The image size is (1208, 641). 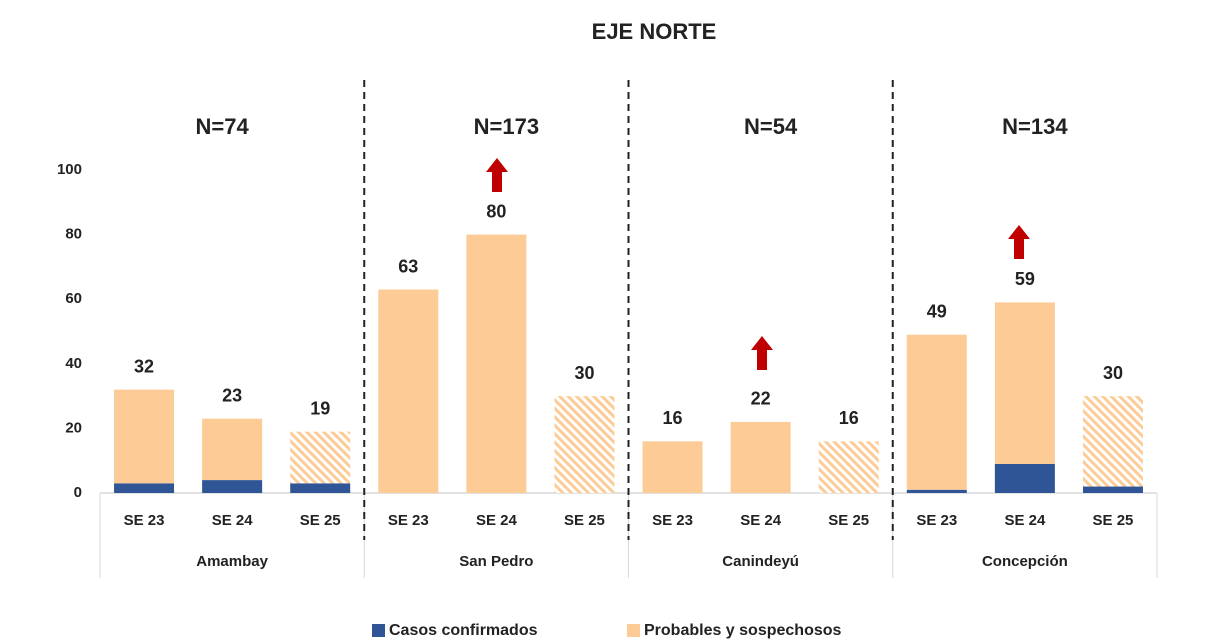 I want to click on group-n-label: N=173, so click(x=506, y=126).